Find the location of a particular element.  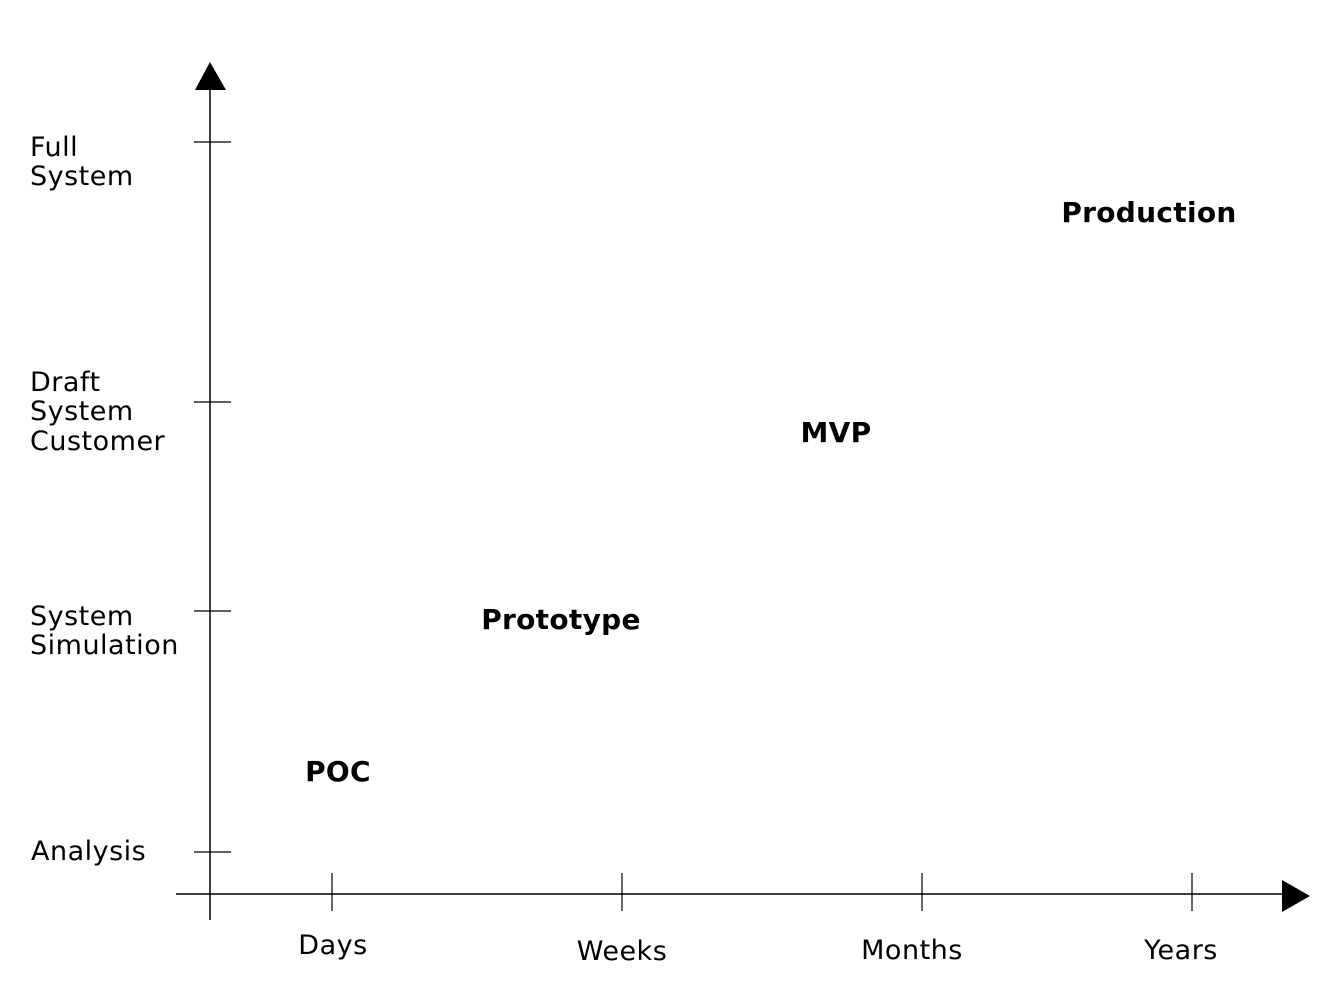

x-label-weeks: Weeks is located at coordinates (622, 951).